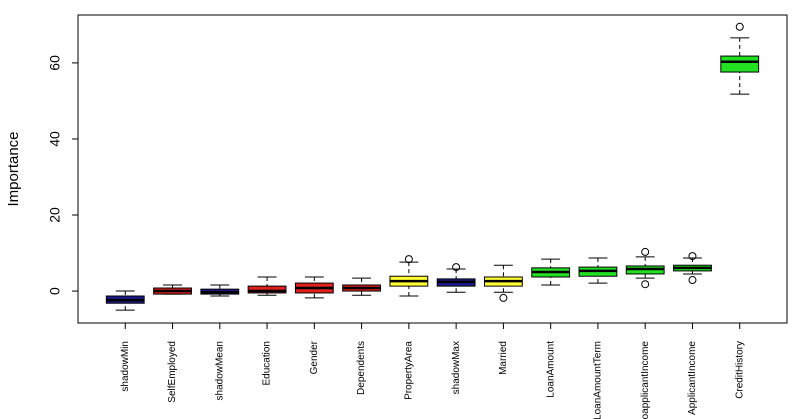  What do you see at coordinates (409, 370) in the screenshot?
I see `x-tick-label: PropertyArea` at bounding box center [409, 370].